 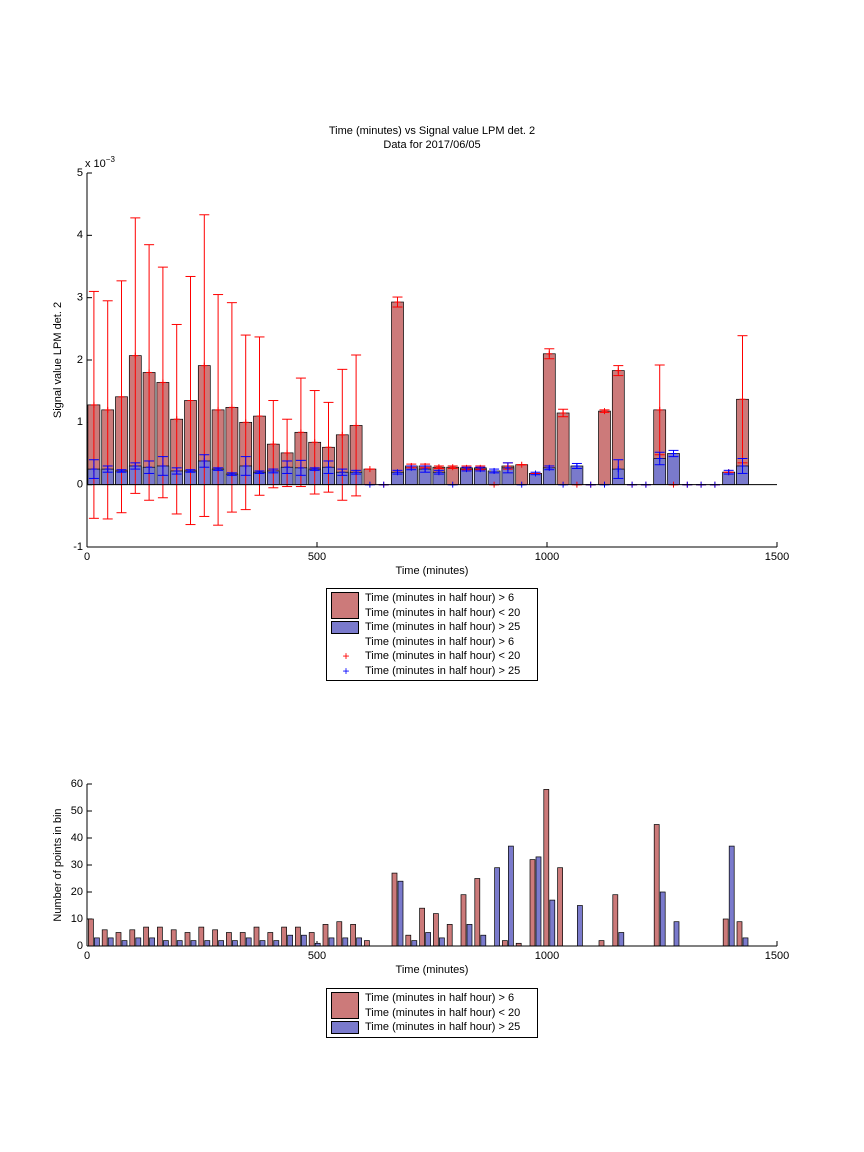 I want to click on y-axis-label: Number of points in bin, so click(x=58, y=864).